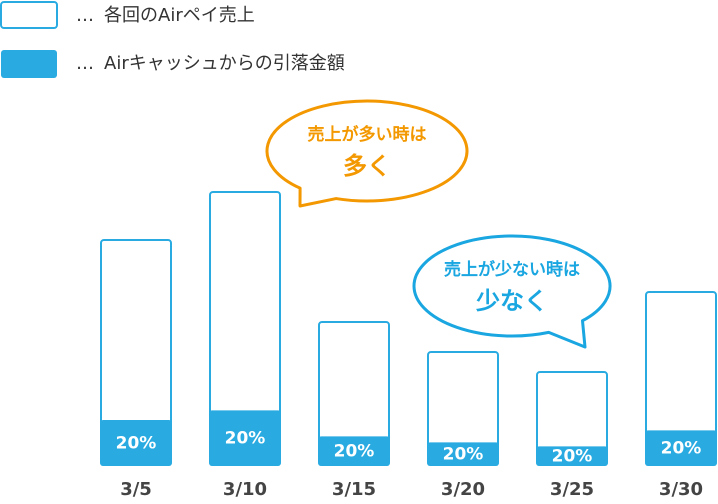 The height and width of the screenshot is (504, 718). Describe the element at coordinates (681, 489) in the screenshot. I see `x-tick-label: 3/30` at that location.